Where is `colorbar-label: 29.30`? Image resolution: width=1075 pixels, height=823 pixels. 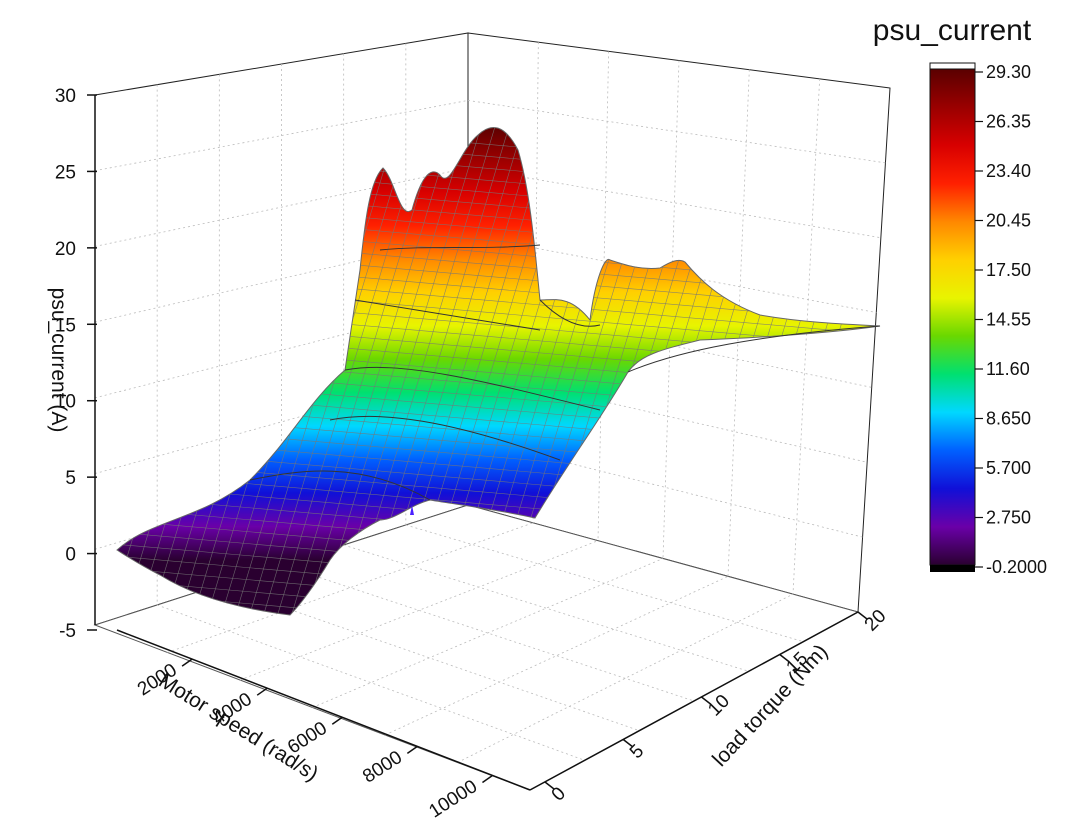
colorbar-label: 29.30 is located at coordinates (1008, 72).